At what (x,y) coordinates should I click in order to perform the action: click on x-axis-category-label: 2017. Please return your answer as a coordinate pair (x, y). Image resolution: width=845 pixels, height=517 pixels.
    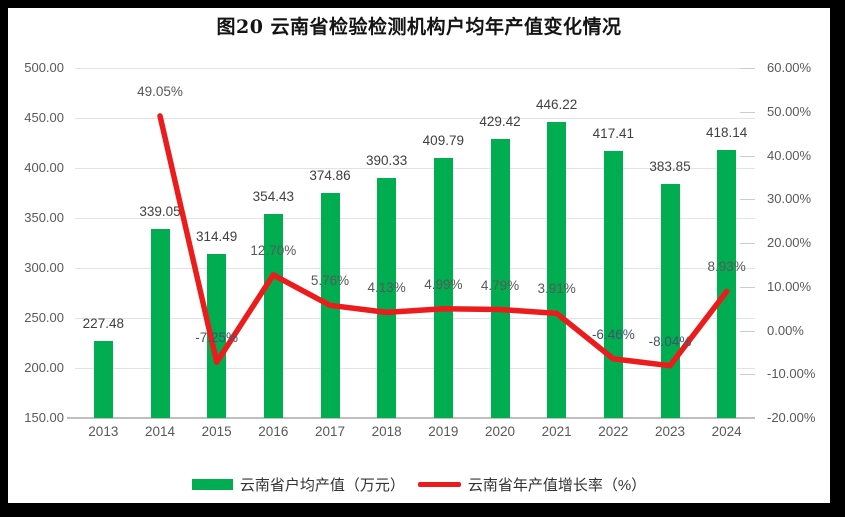
    Looking at the image, I should click on (330, 431).